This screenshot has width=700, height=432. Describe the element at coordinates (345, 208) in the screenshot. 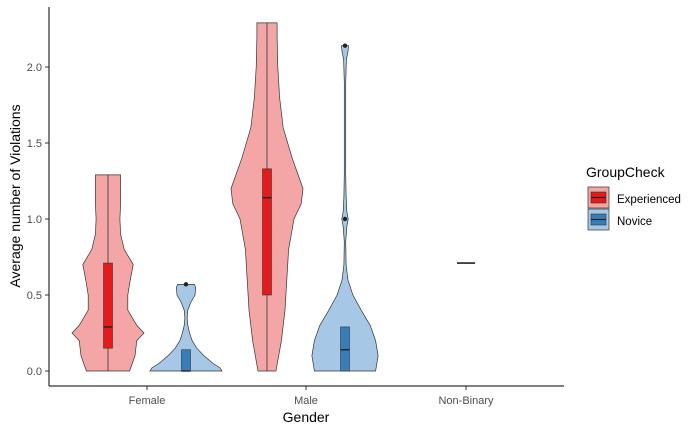

I see `violin-novice-male` at that location.